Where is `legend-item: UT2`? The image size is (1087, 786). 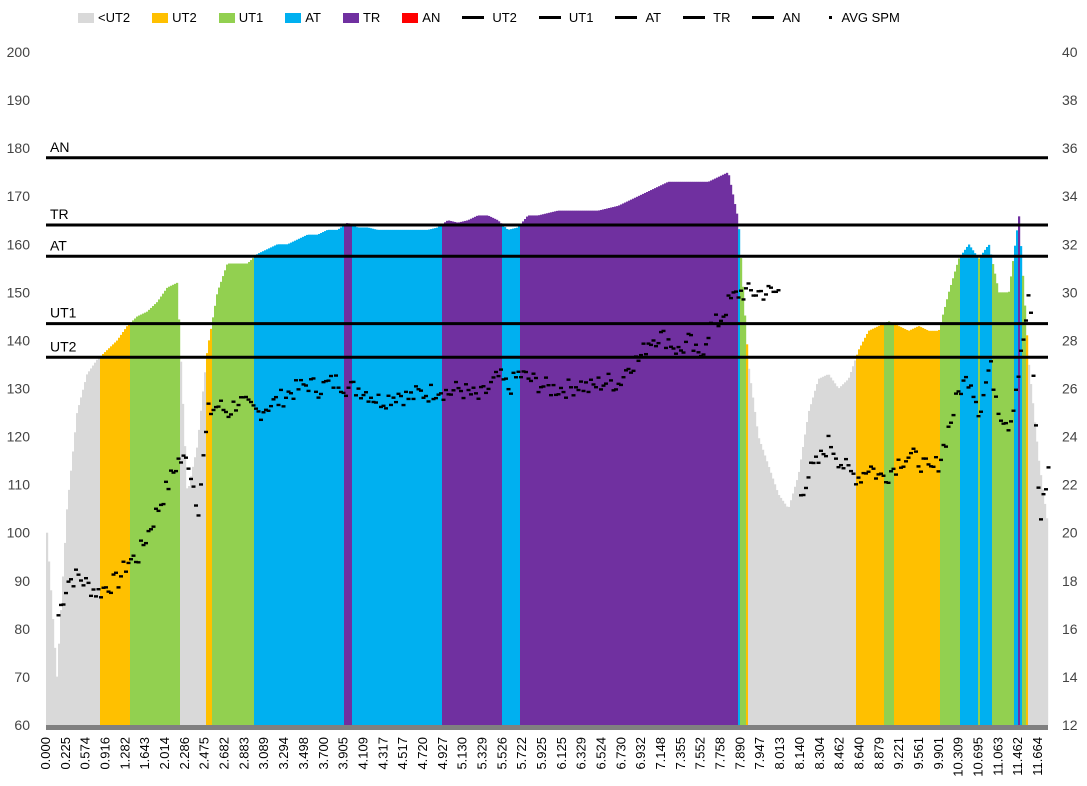
legend-item: UT2 is located at coordinates (174, 17).